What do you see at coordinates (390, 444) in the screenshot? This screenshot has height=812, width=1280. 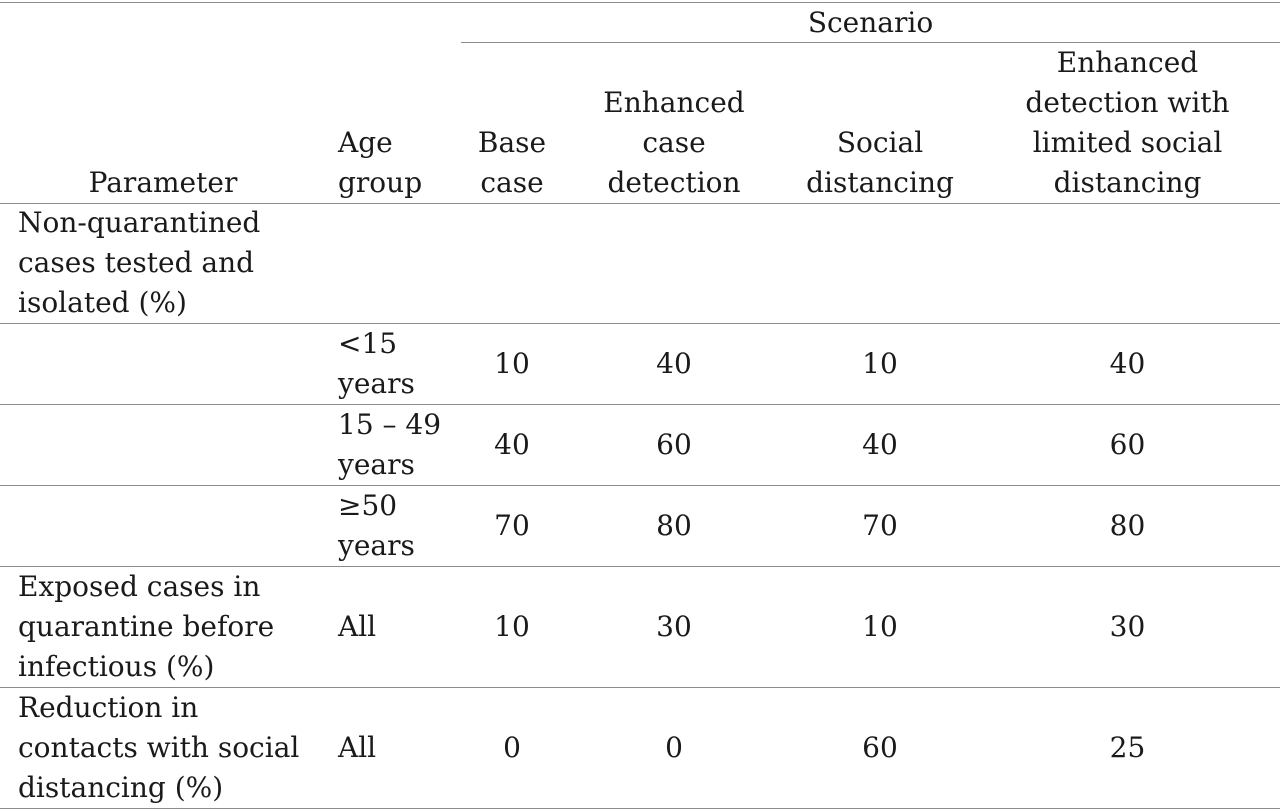 I see `age-cell: 15 – 49 years` at bounding box center [390, 444].